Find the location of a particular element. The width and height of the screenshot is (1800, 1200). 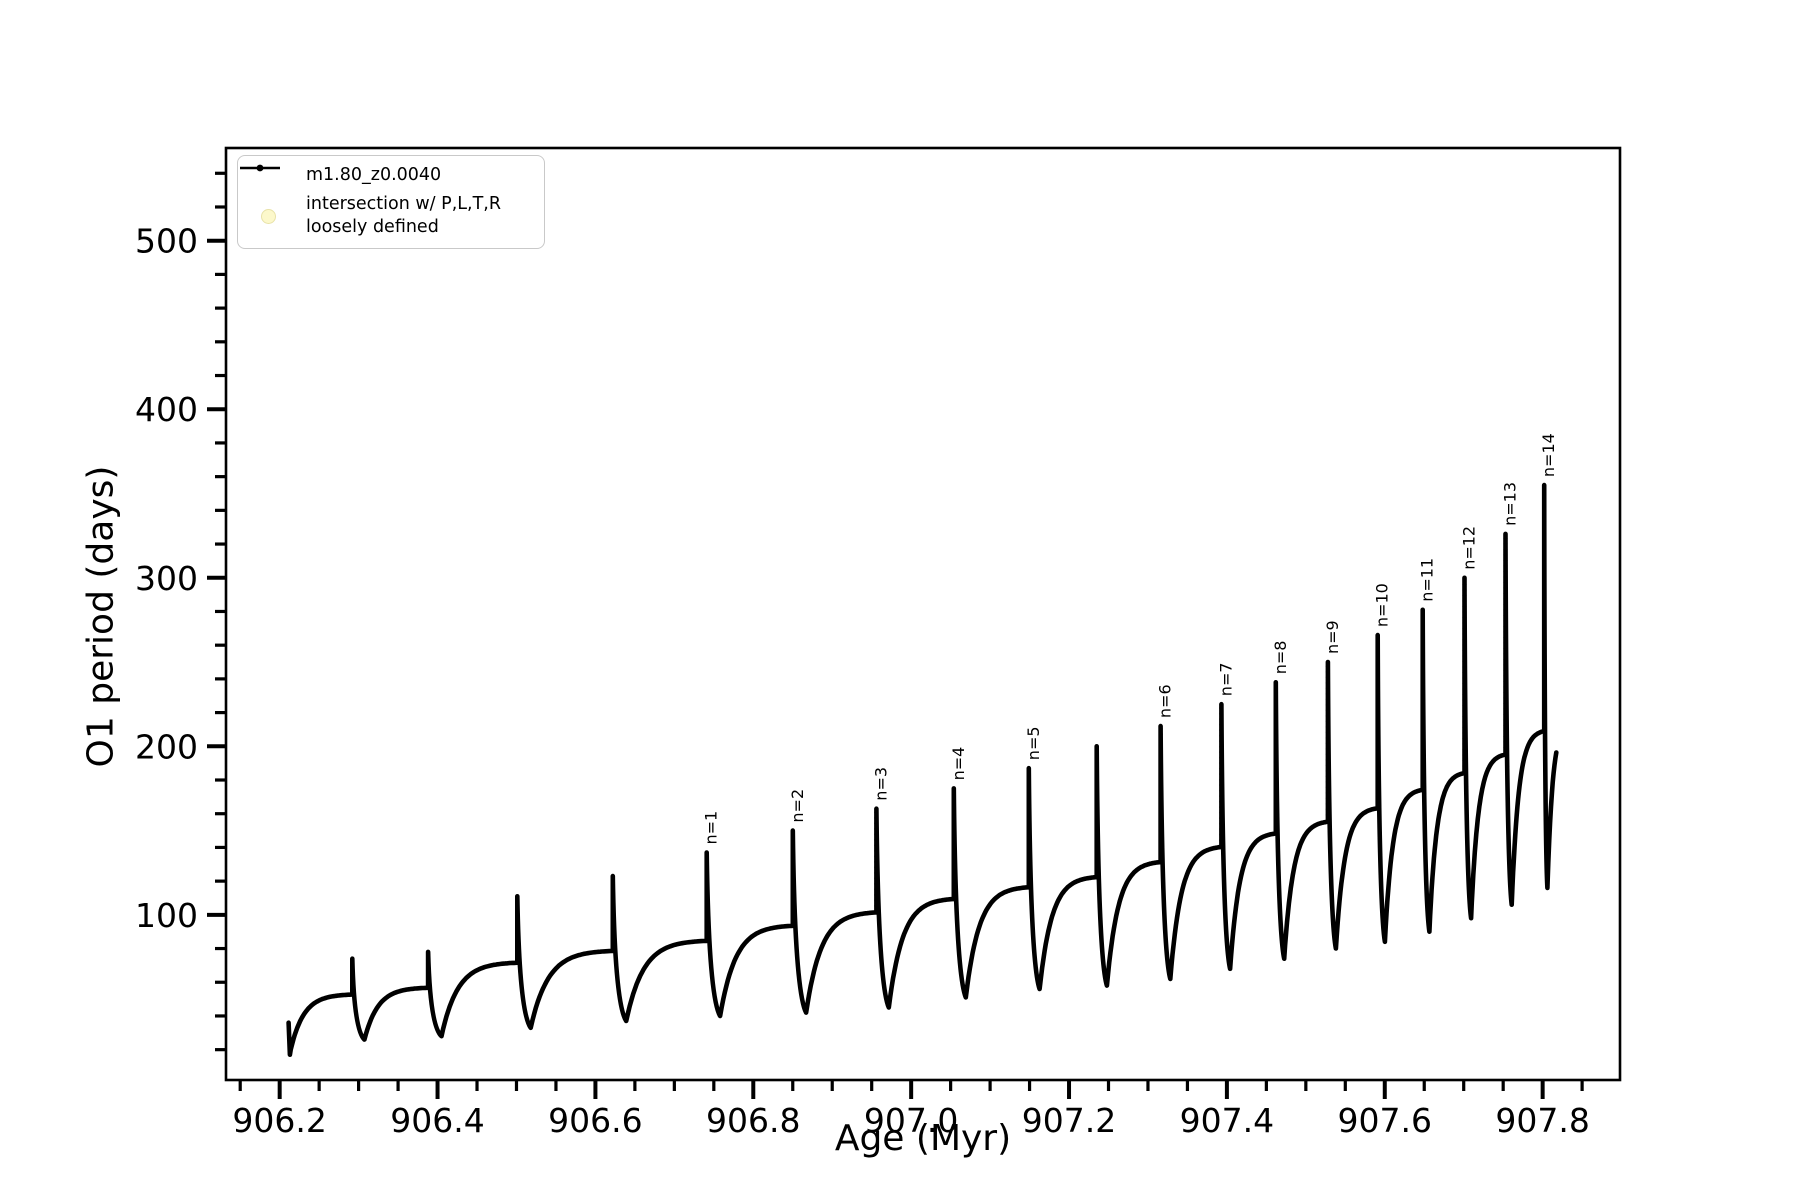

x-tick-label: 907.4 is located at coordinates (1227, 1120).